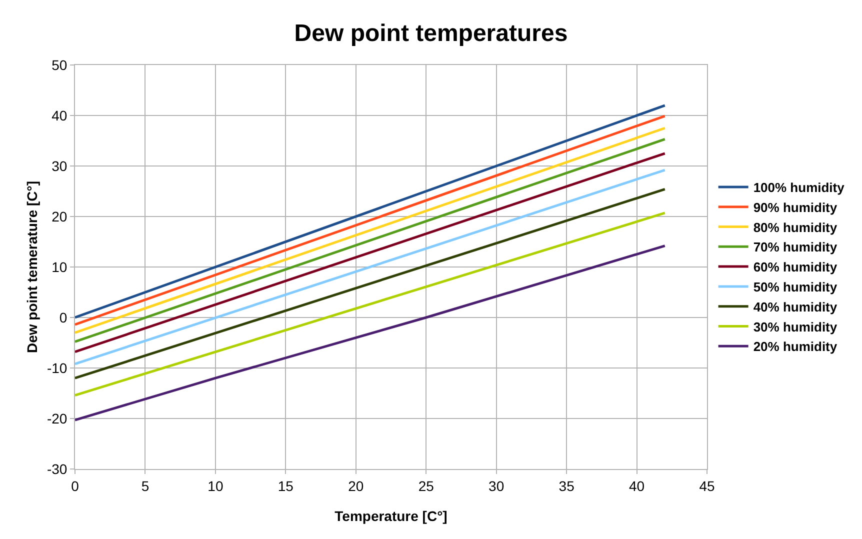 This screenshot has height=539, width=862. What do you see at coordinates (795, 326) in the screenshot?
I see `legend-label: 30% humidity` at bounding box center [795, 326].